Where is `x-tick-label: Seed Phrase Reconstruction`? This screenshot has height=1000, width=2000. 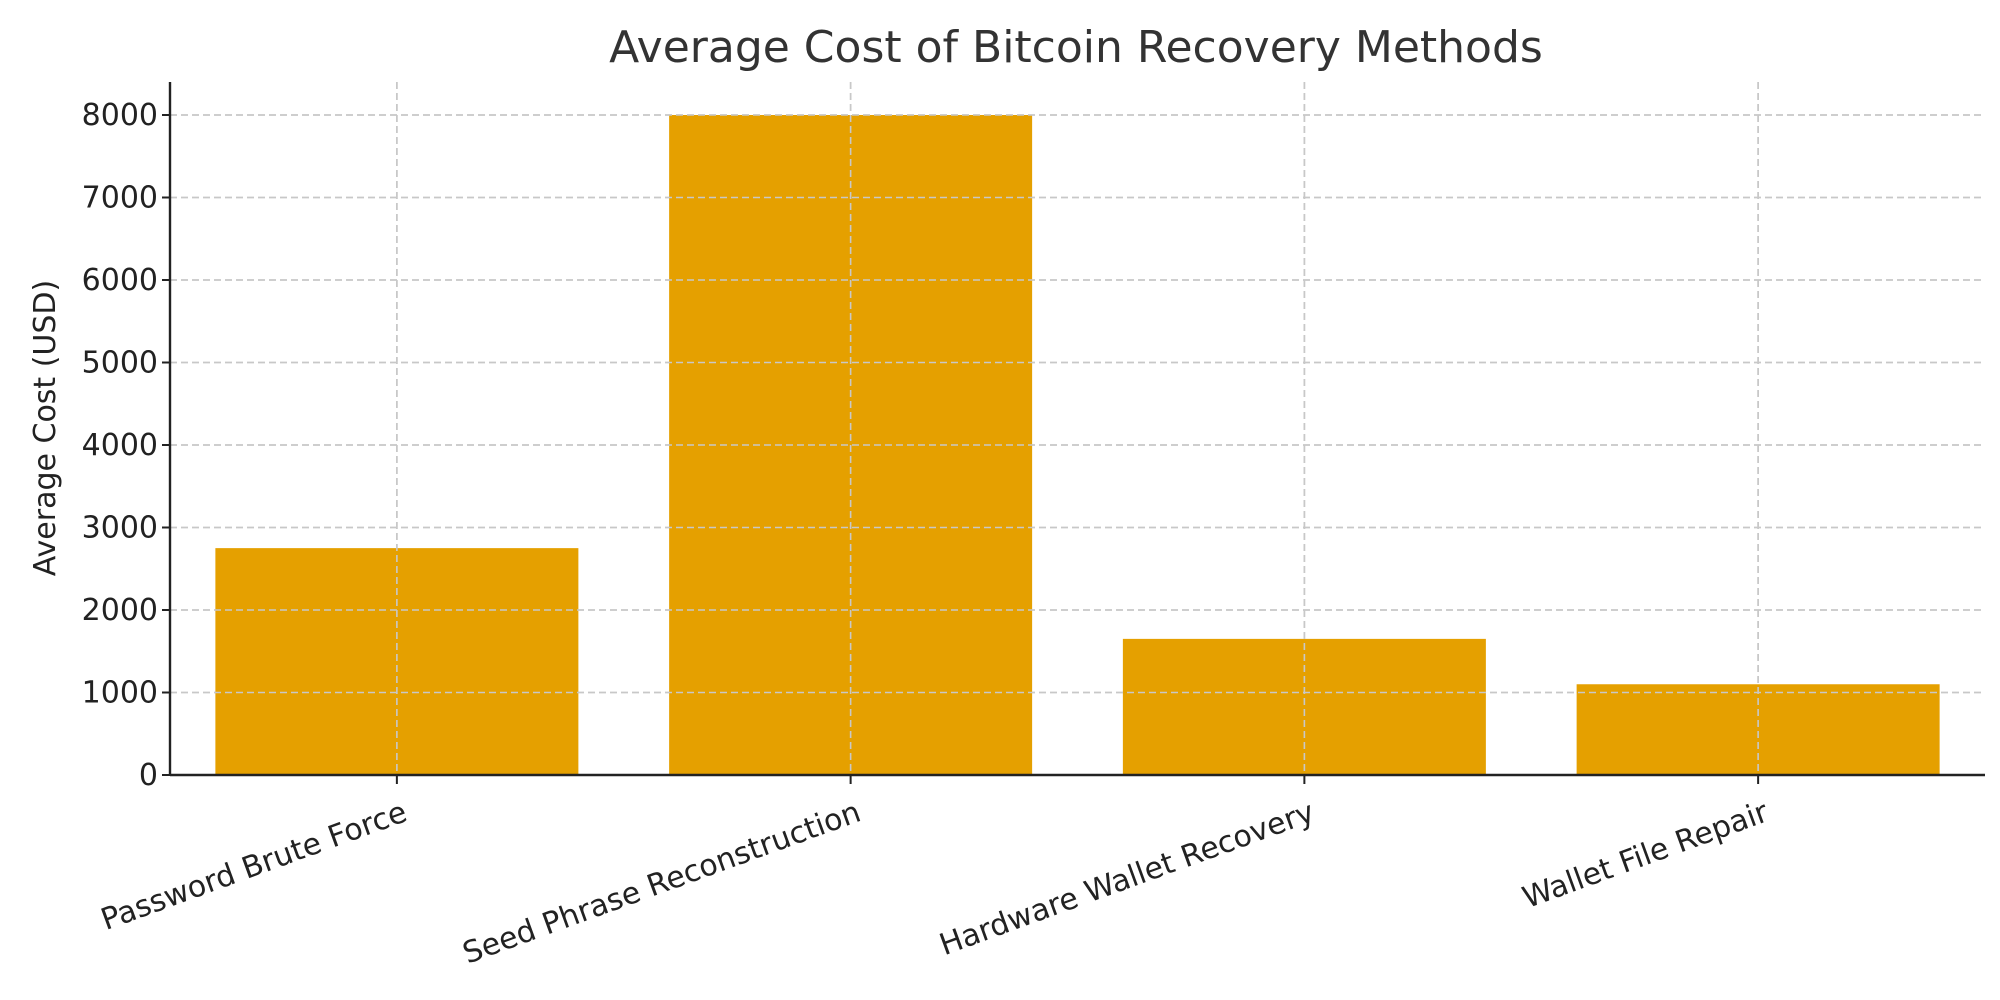 x-tick-label: Seed Phrase Reconstruction is located at coordinates (661, 883).